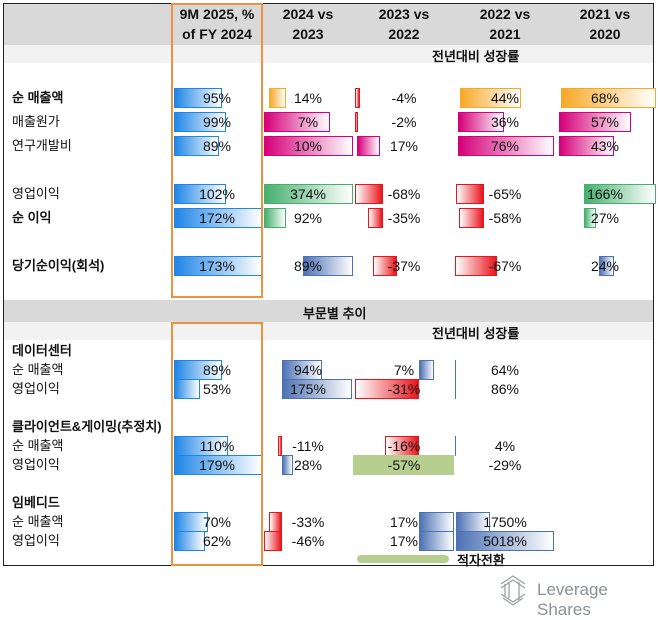 This screenshot has height=620, width=658. I want to click on highlight-box-bottom, so click(217, 444).